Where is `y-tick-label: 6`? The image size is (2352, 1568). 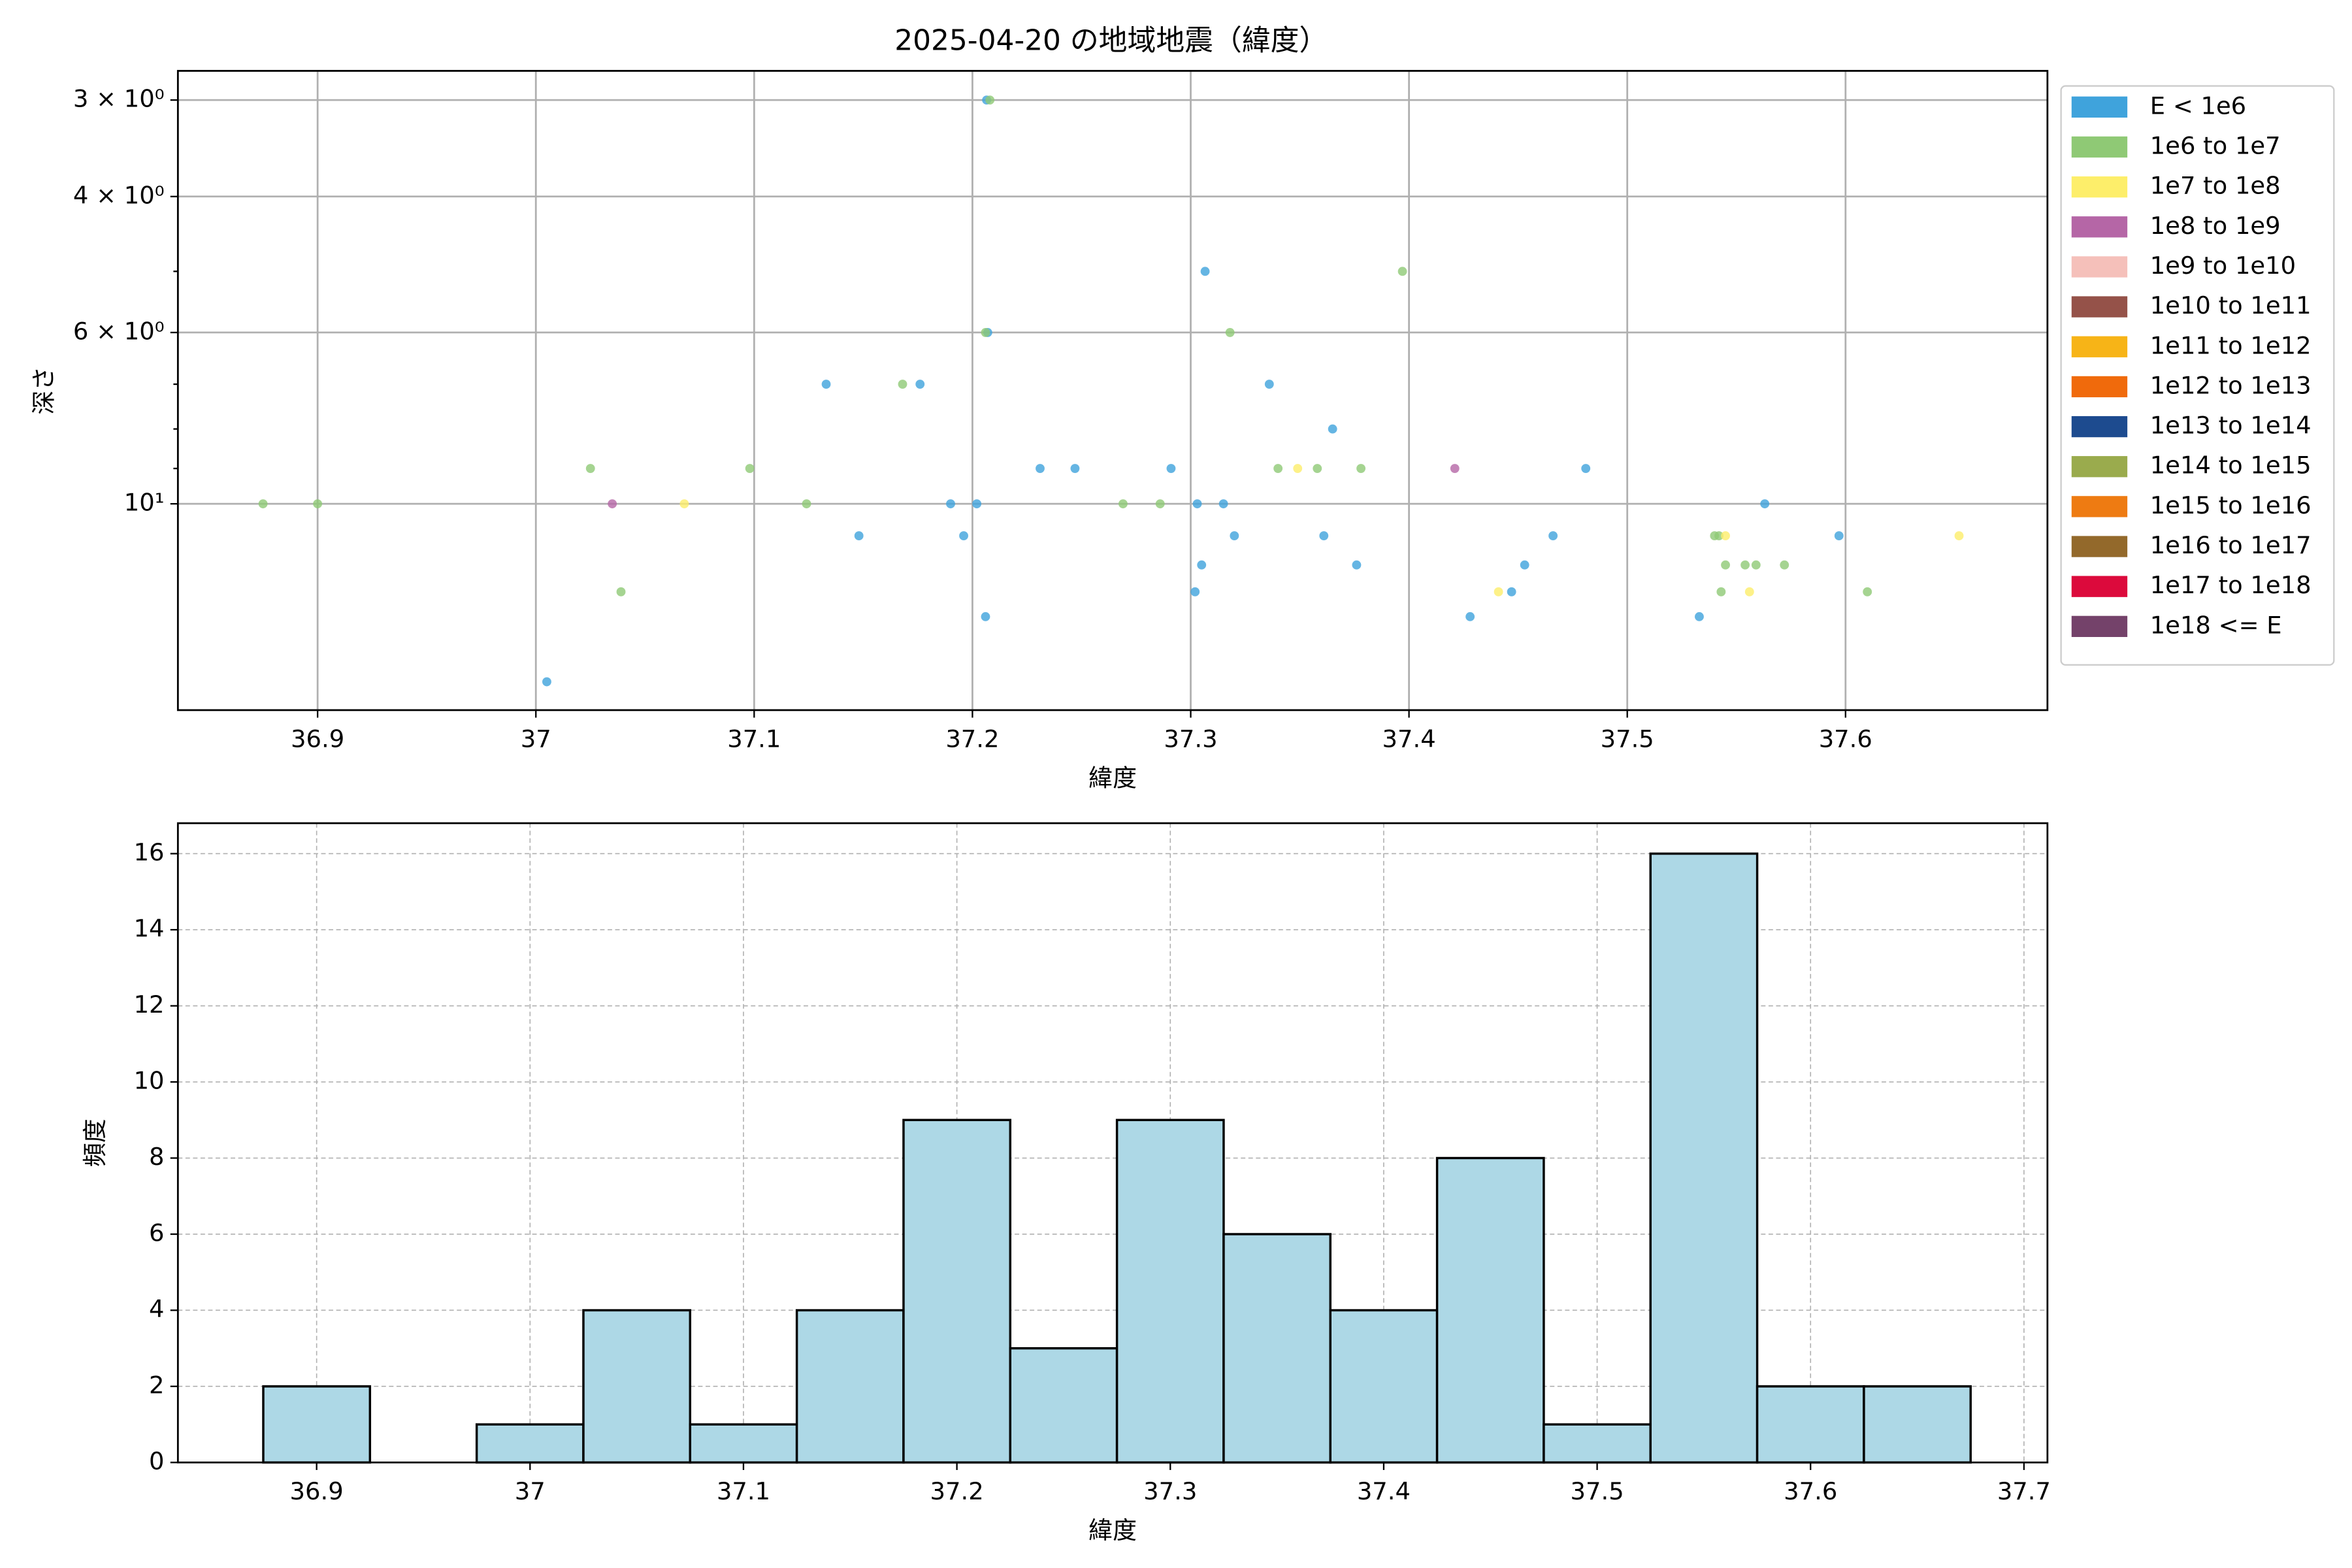 y-tick-label: 6 is located at coordinates (156, 1233).